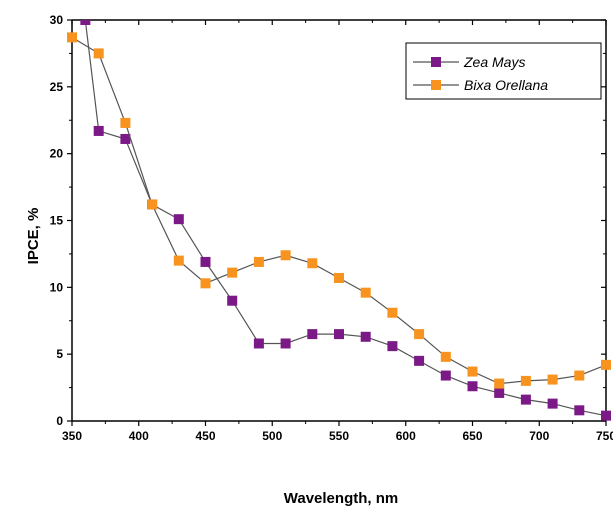 Image resolution: width=613 pixels, height=508 pixels. Describe the element at coordinates (139, 436) in the screenshot. I see `x-tick-label: 400` at that location.